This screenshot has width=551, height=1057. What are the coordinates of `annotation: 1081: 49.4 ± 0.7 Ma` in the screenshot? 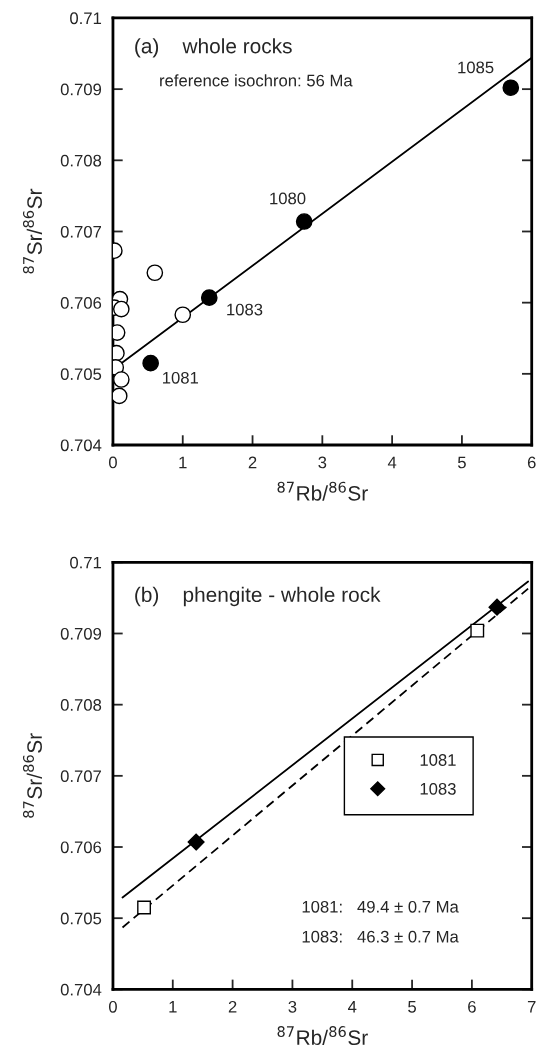 It's located at (380, 906).